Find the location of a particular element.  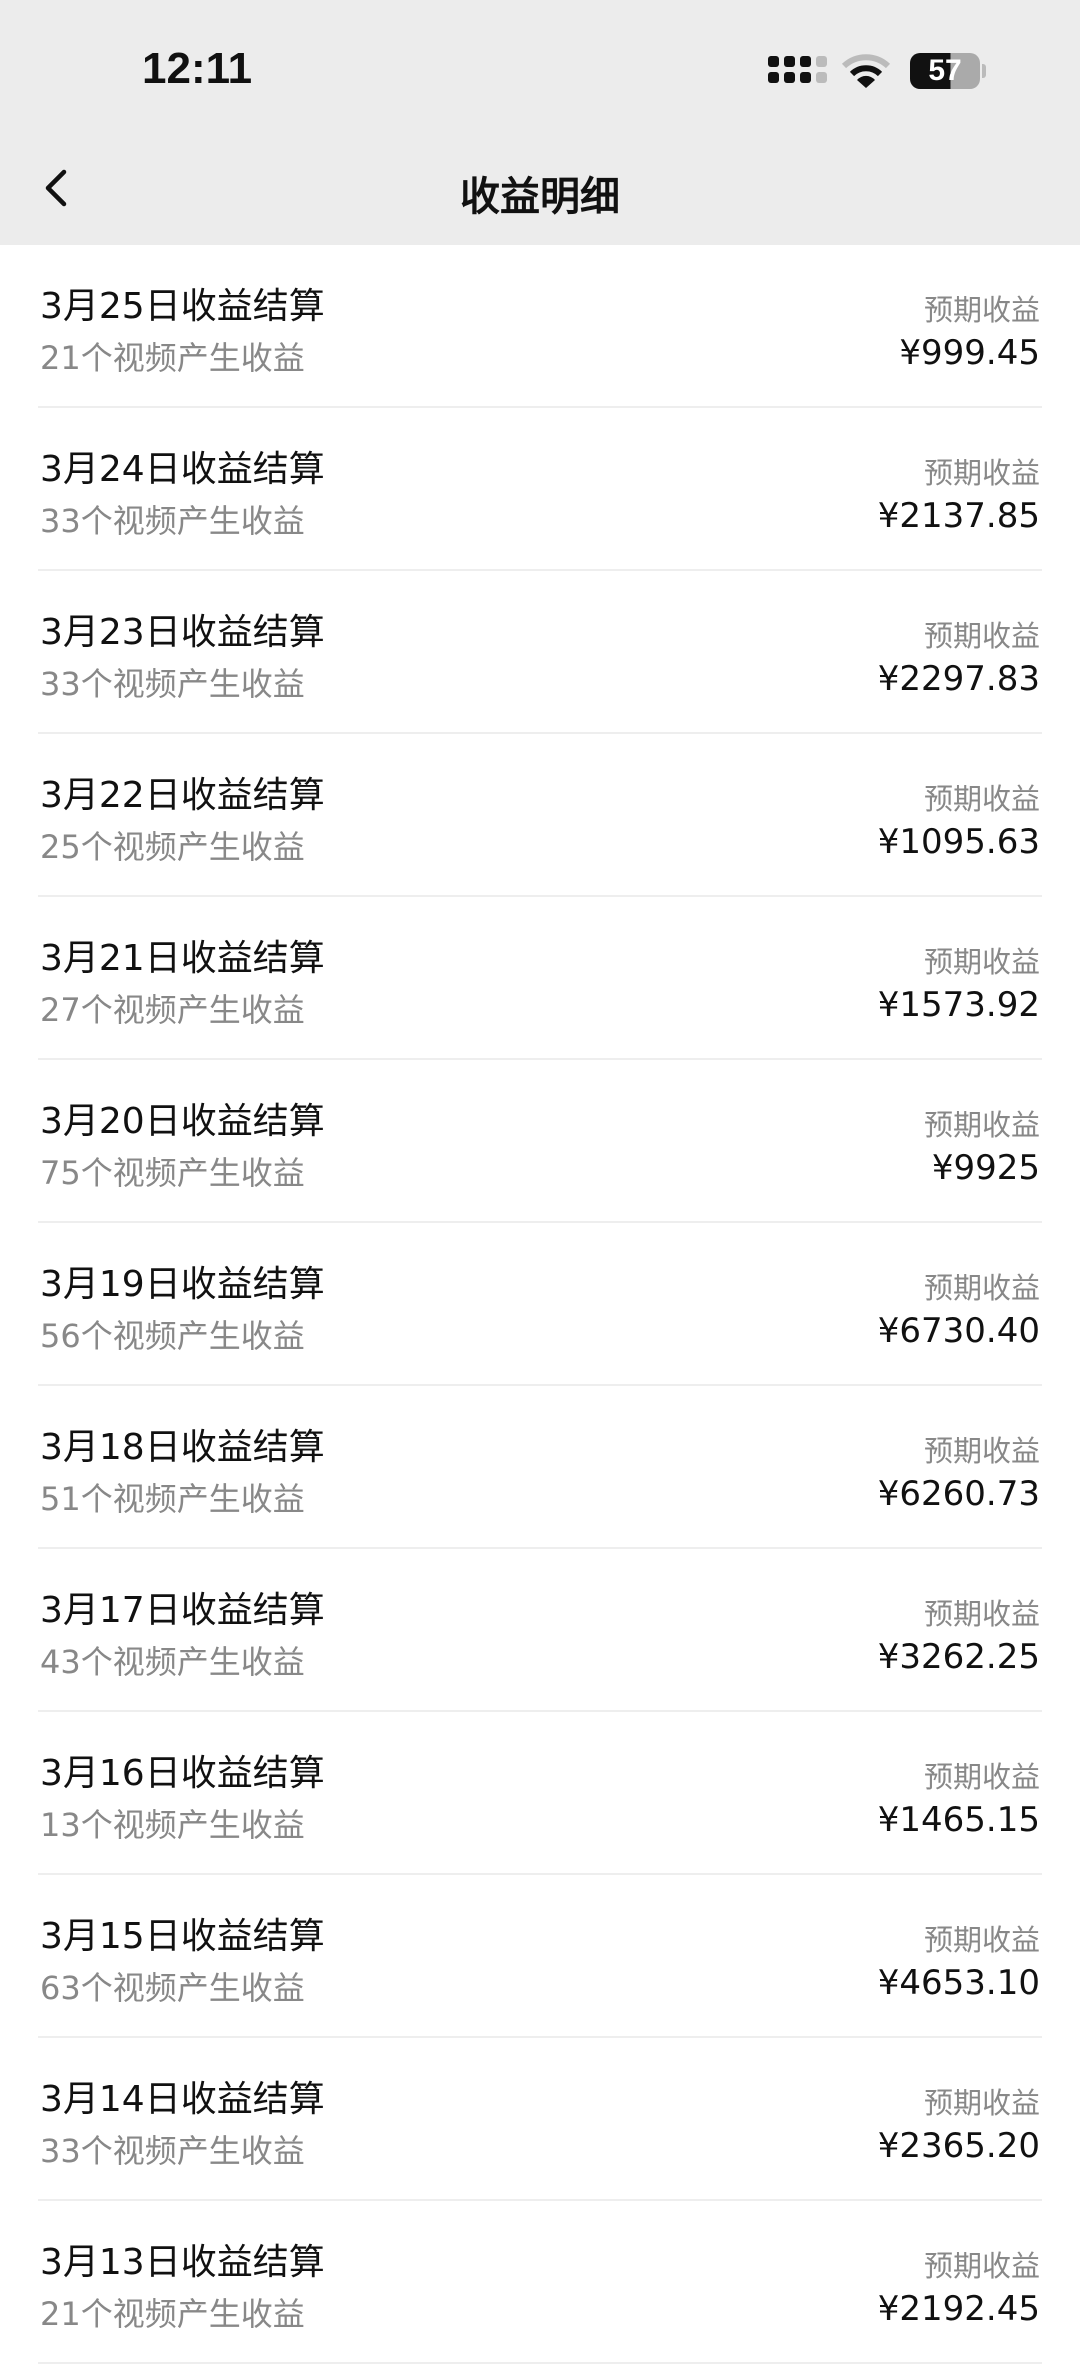

list-item: 3月13日收益结算 21个视频产生收益 预期收益 ¥2192.45 is located at coordinates (540, 2282).